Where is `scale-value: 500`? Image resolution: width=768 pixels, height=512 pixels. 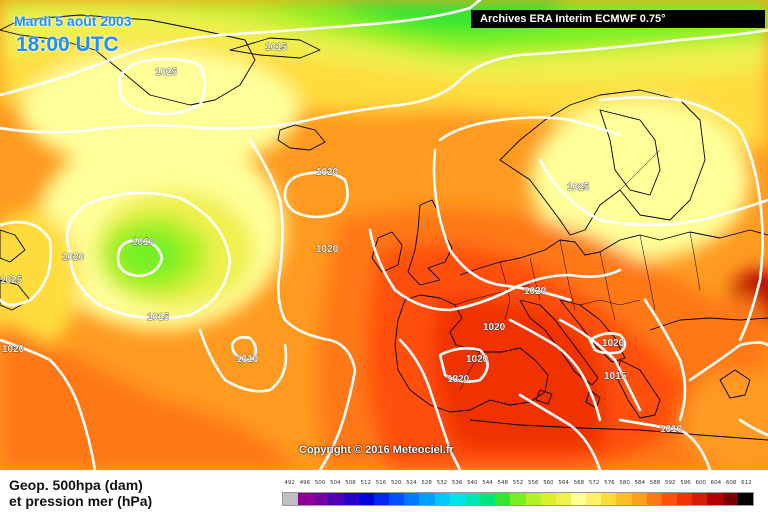
scale-value: 500 is located at coordinates (320, 483).